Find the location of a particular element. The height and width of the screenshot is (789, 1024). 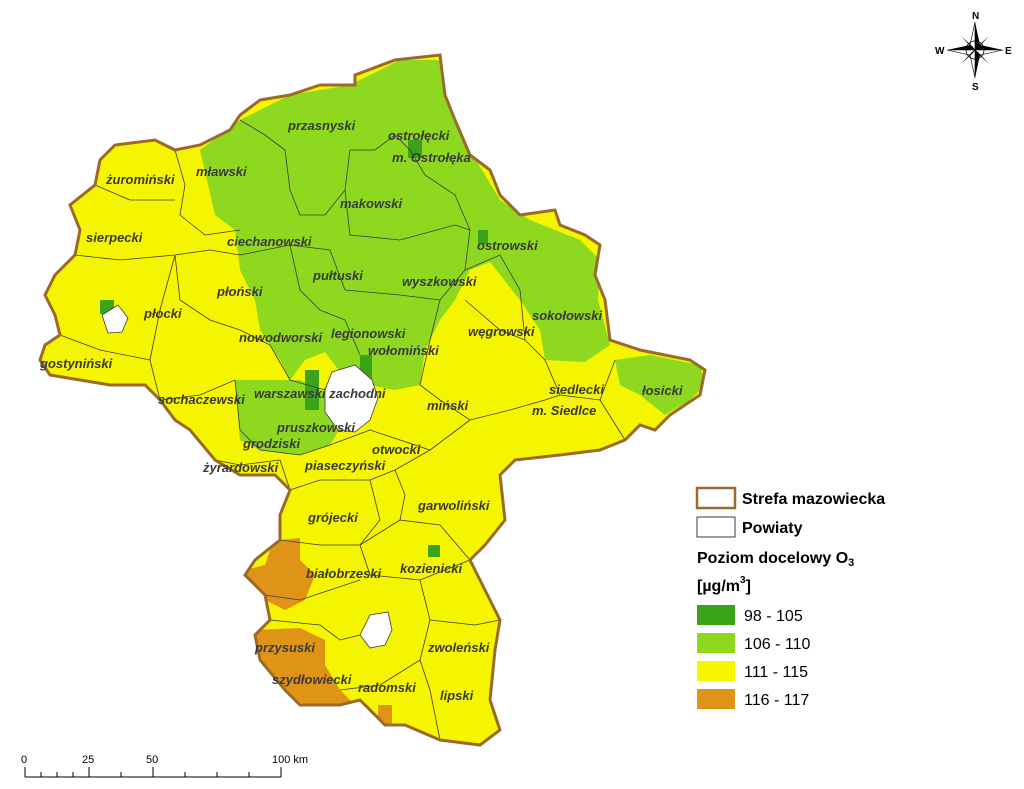

legend-title-sub: 3 is located at coordinates (851, 563).